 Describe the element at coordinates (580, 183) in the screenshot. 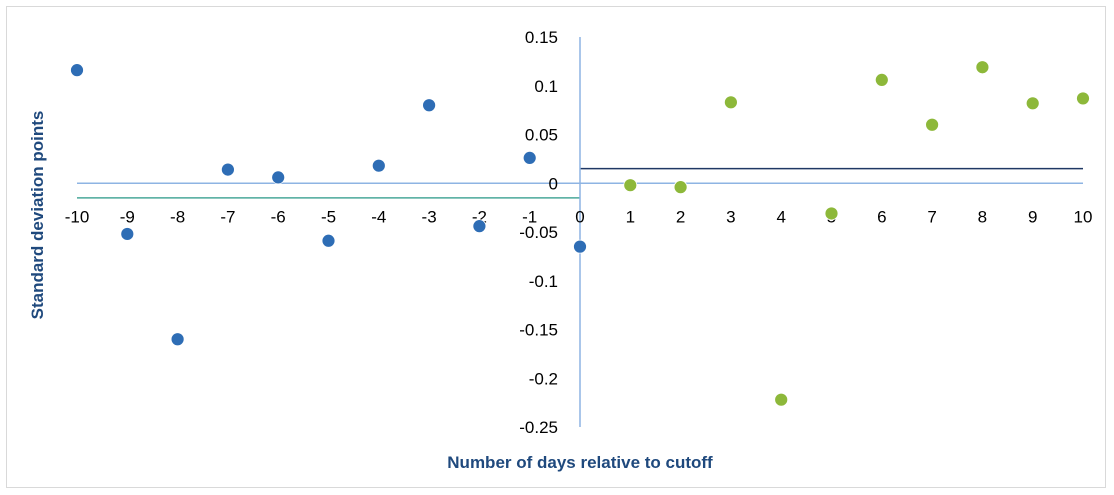

I see `reference-lines` at that location.